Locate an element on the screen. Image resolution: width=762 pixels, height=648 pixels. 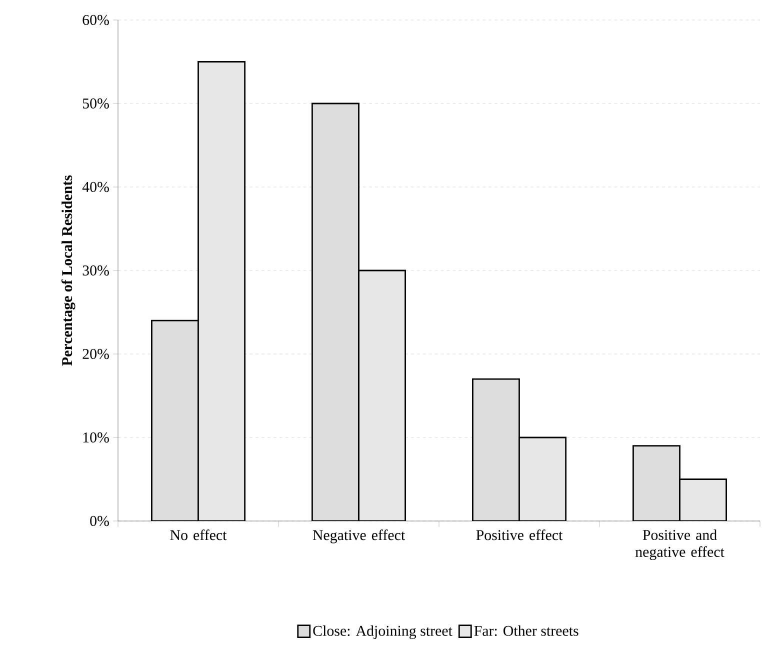
legend-label: Close: Adjoining street is located at coordinates (382, 632).